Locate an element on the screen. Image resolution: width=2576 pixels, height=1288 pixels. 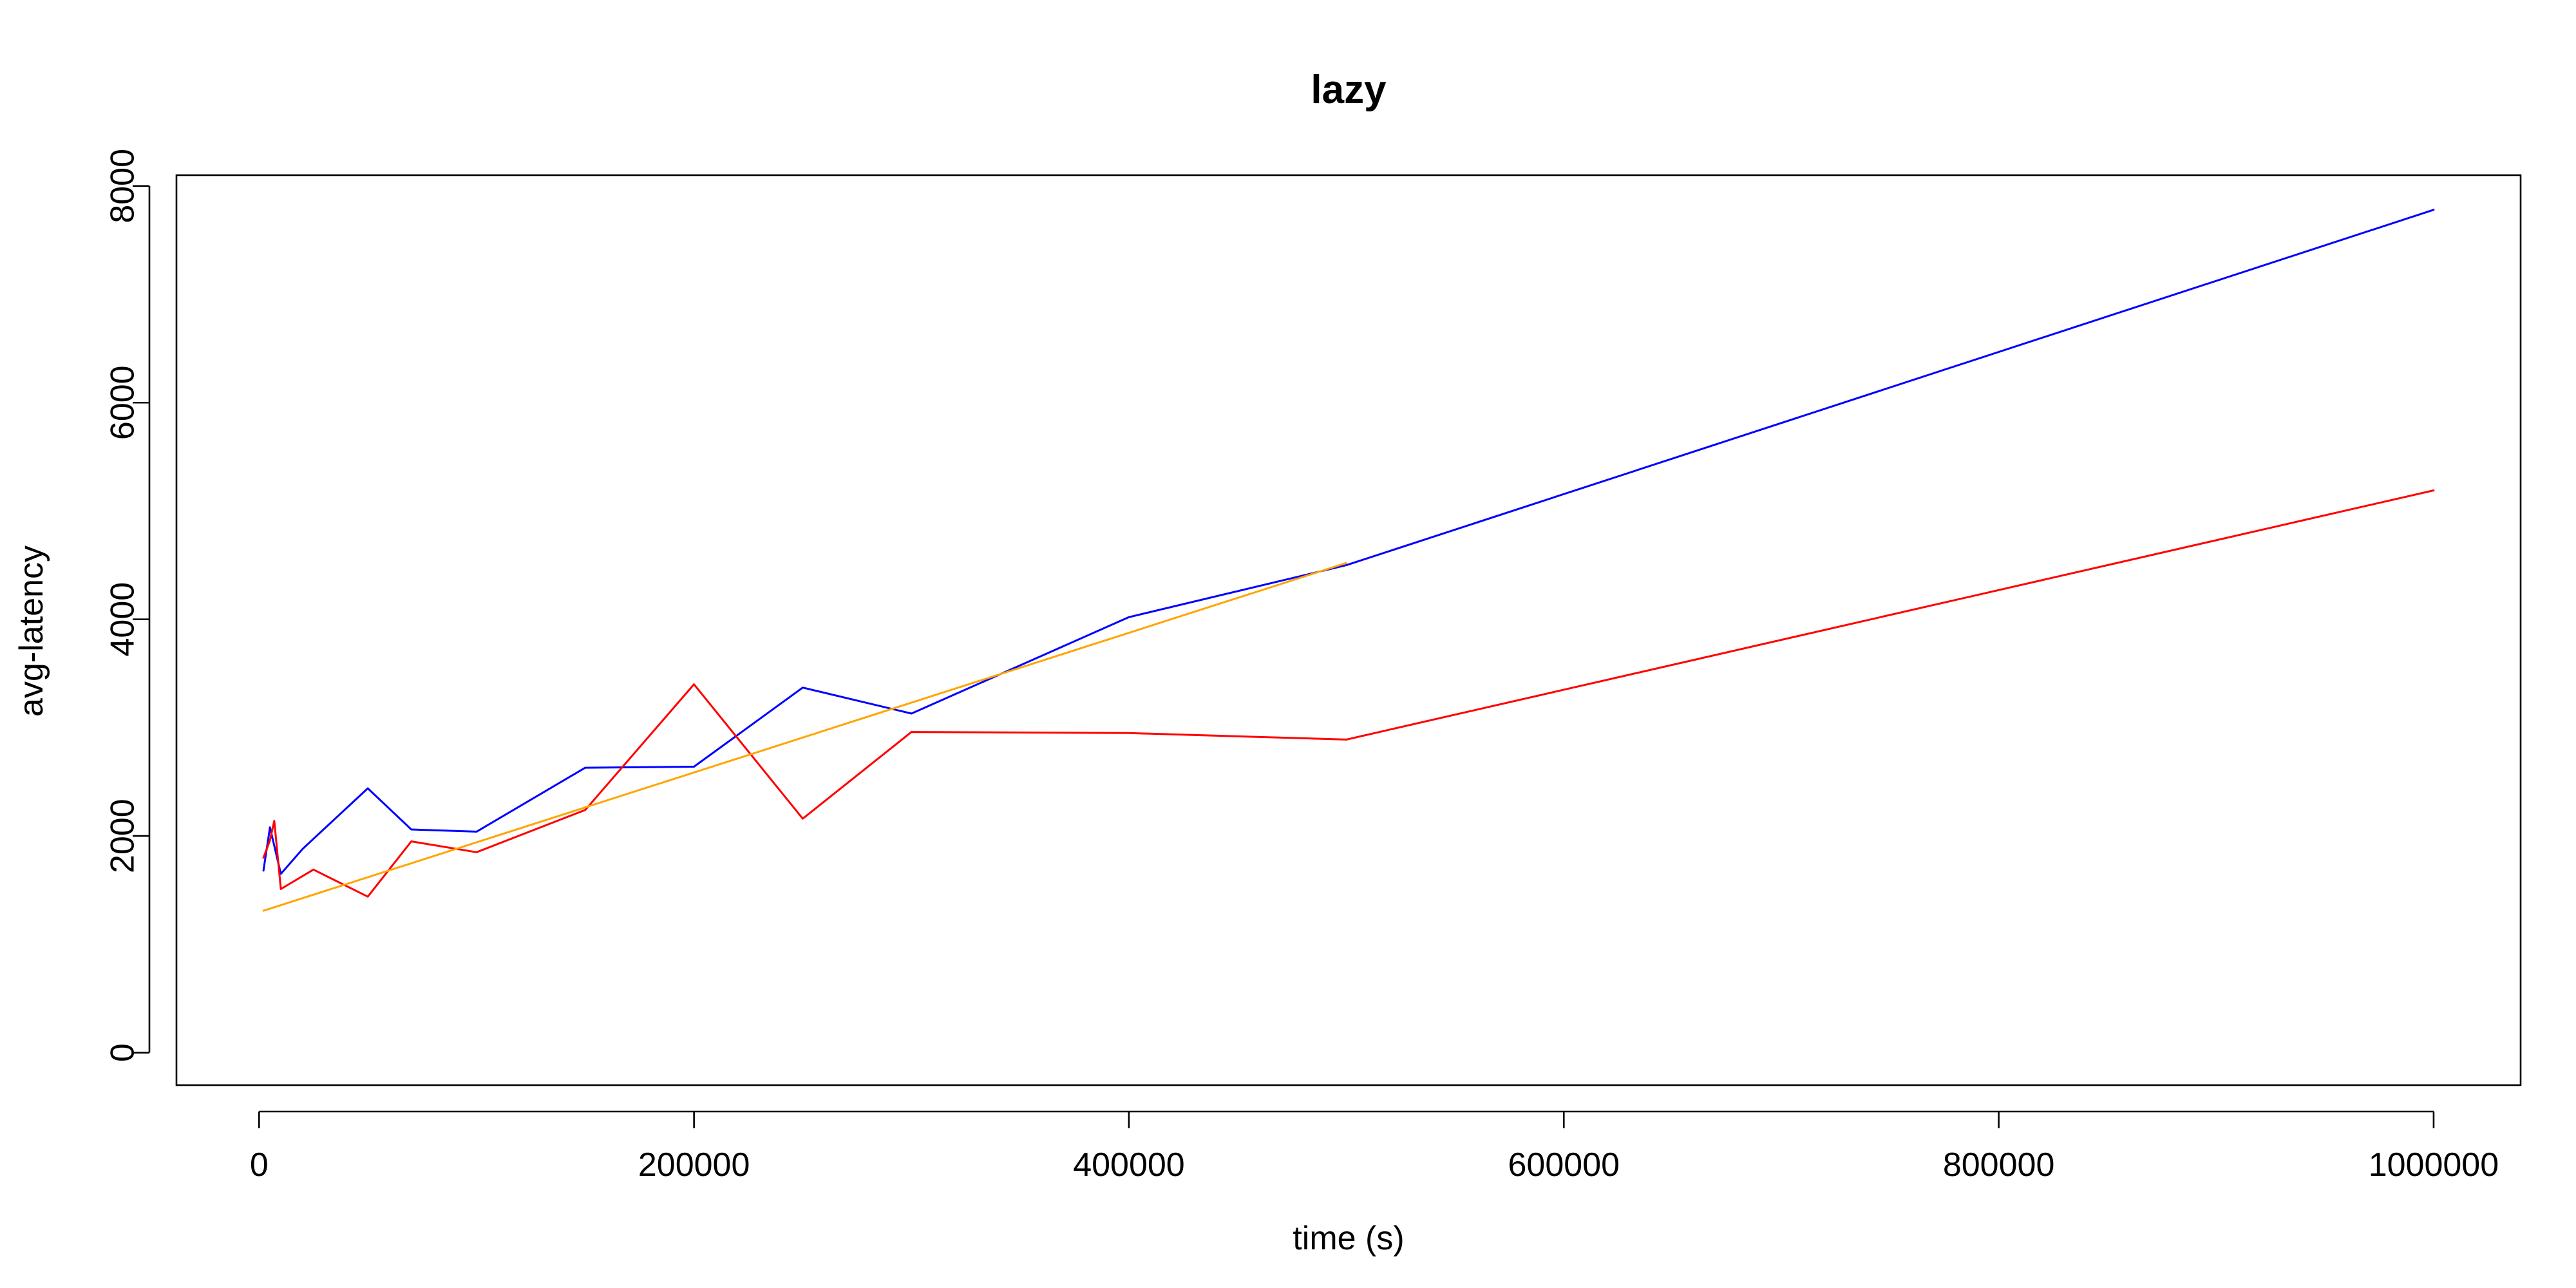
y-tick-label: 0 is located at coordinates (123, 1052).